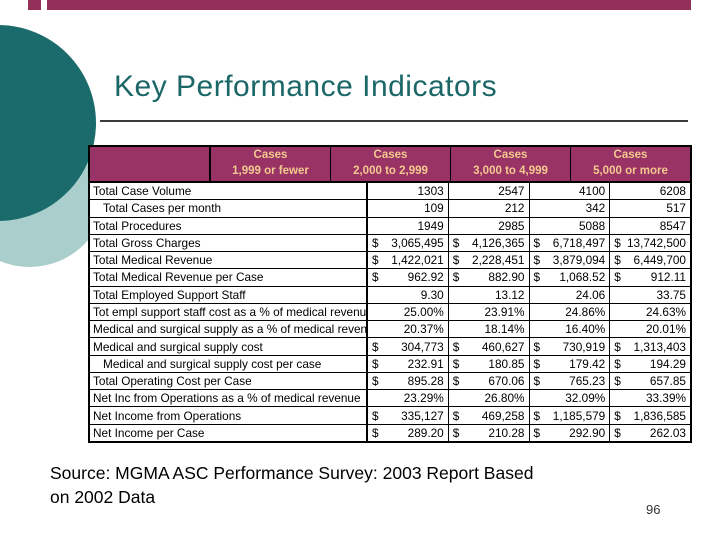 The height and width of the screenshot is (540, 720). Describe the element at coordinates (569, 225) in the screenshot. I see `cell-value: 5088` at that location.